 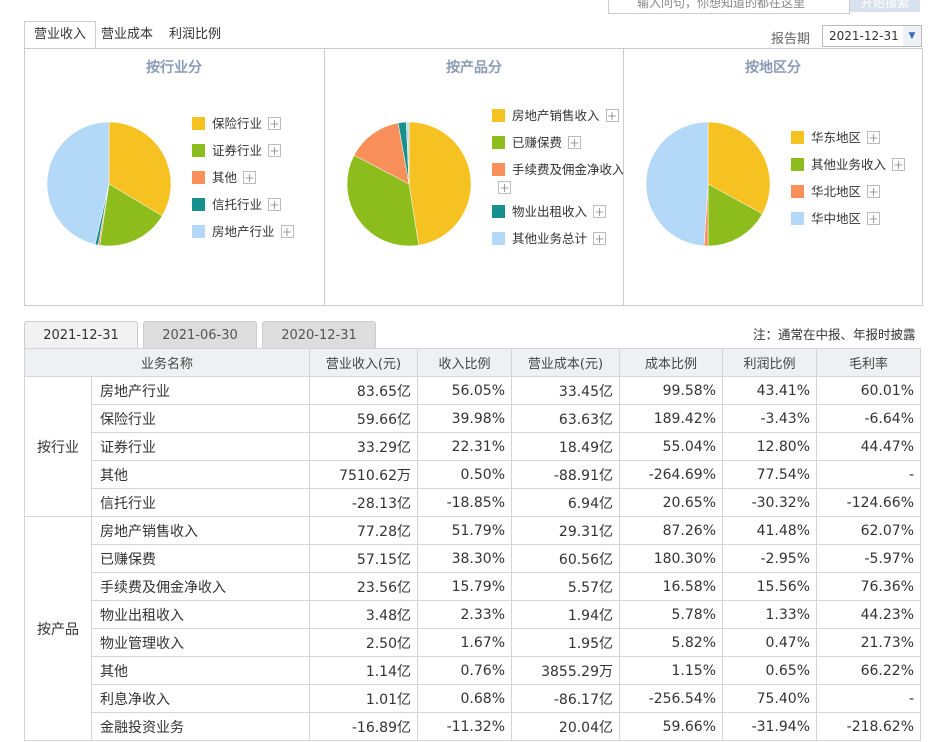 I want to click on legend-item: 已赚保费 +, so click(x=559, y=143).